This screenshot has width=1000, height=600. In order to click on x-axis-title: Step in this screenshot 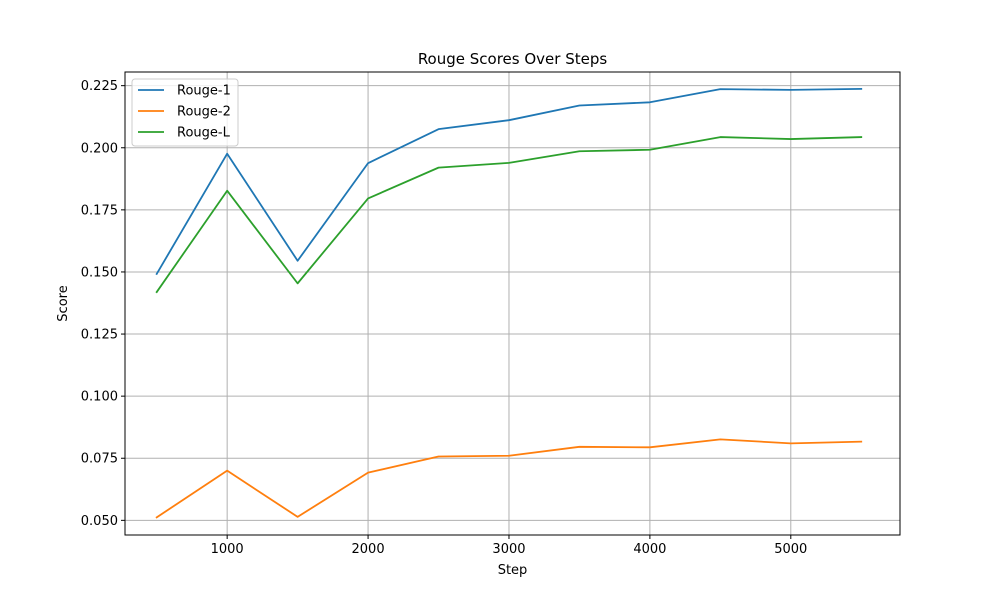, I will do `click(513, 570)`.